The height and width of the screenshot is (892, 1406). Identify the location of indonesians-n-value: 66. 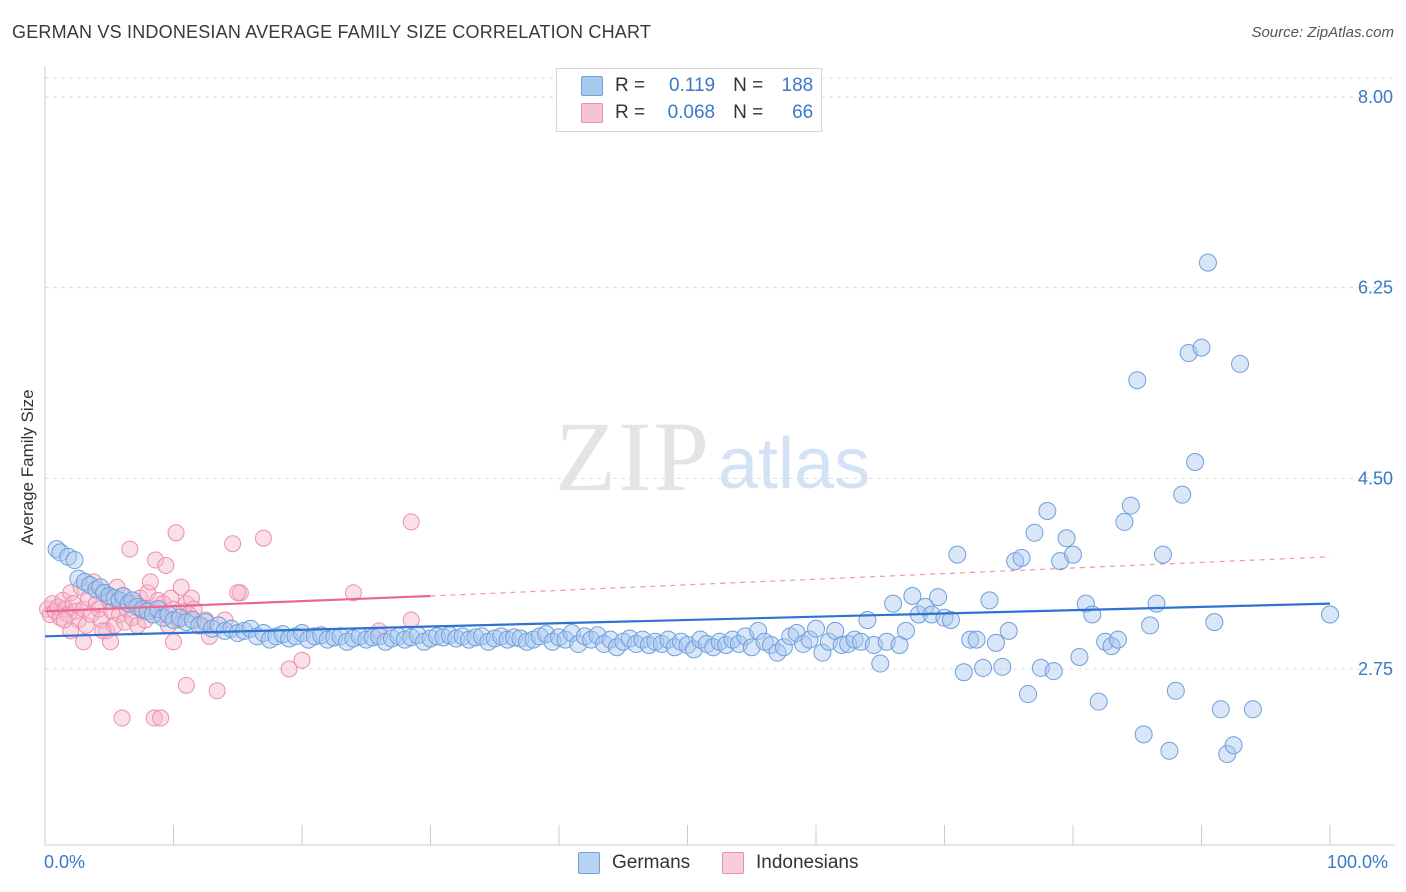
(803, 112).